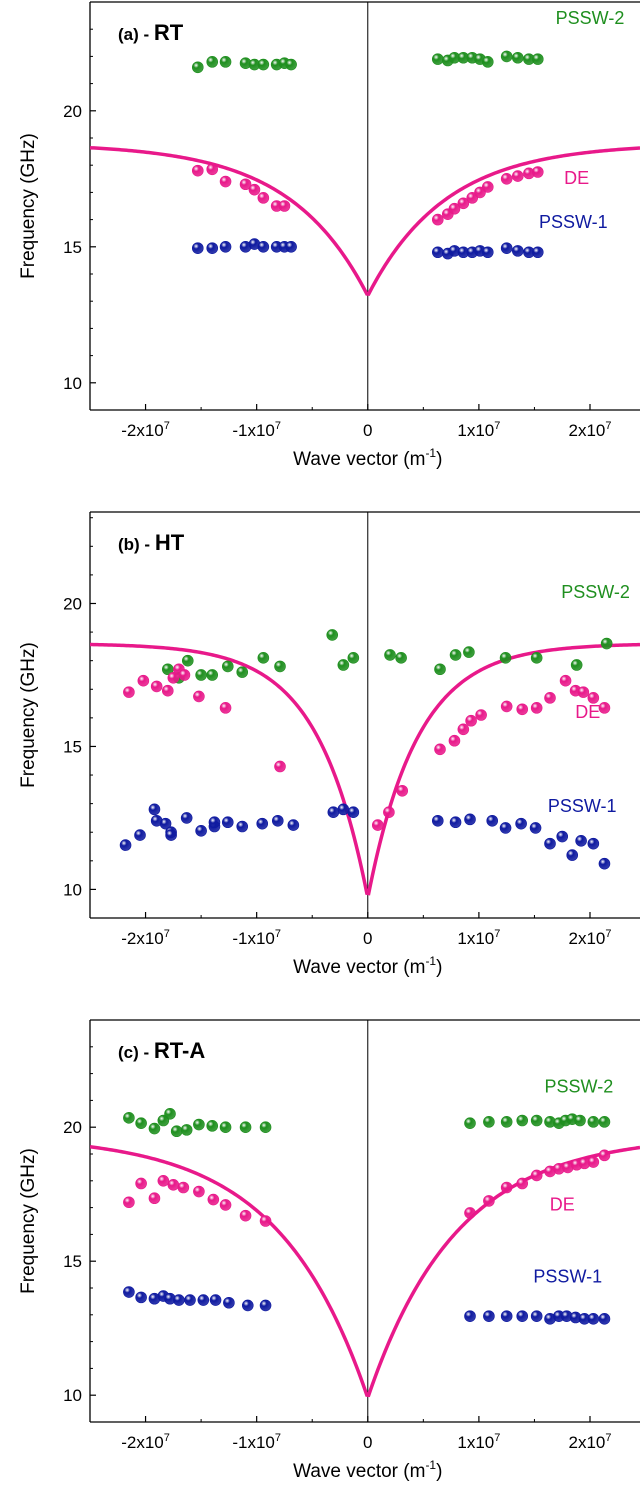 This screenshot has height=1495, width=640. What do you see at coordinates (567, 1277) in the screenshot?
I see `series-label-pssw-1: PSSW-1` at bounding box center [567, 1277].